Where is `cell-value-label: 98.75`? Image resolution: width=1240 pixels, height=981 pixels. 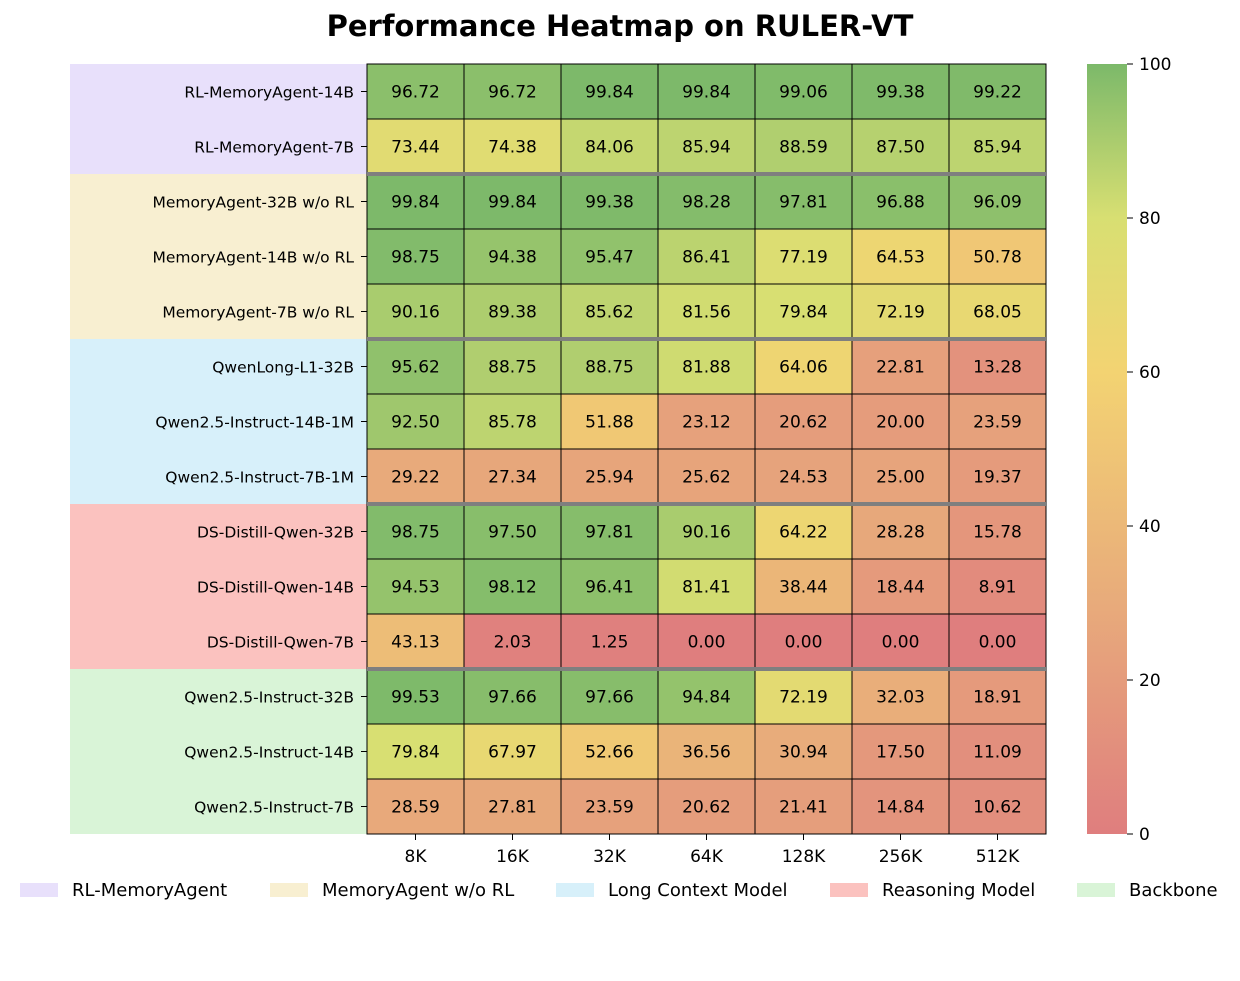
cell-value-label: 98.75 is located at coordinates (415, 258).